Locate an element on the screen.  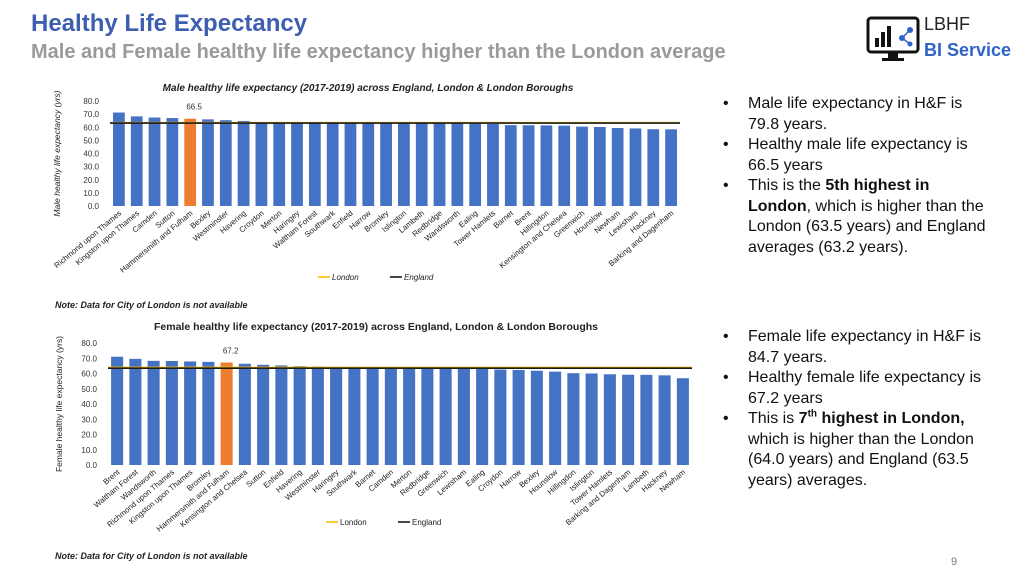
logo-text-lbhf: LBHF is located at coordinates (947, 24).